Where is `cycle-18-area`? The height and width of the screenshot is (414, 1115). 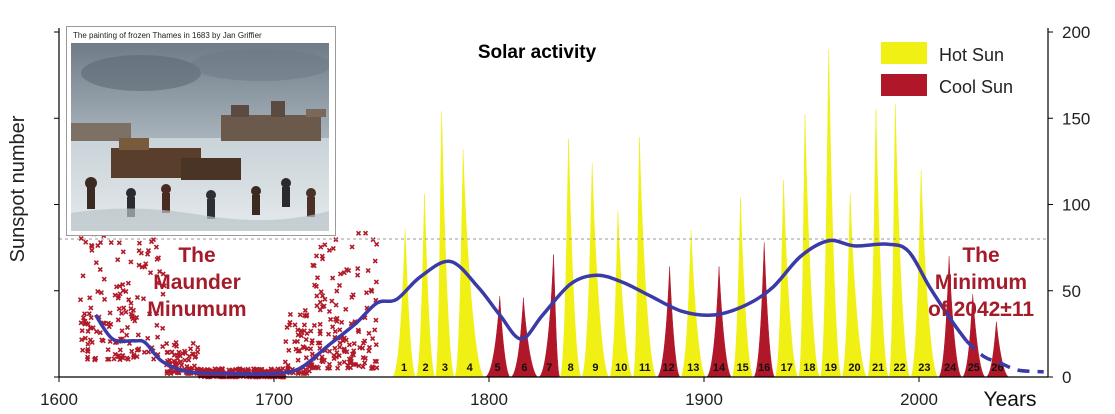
cycle-18-area is located at coordinates (809, 246).